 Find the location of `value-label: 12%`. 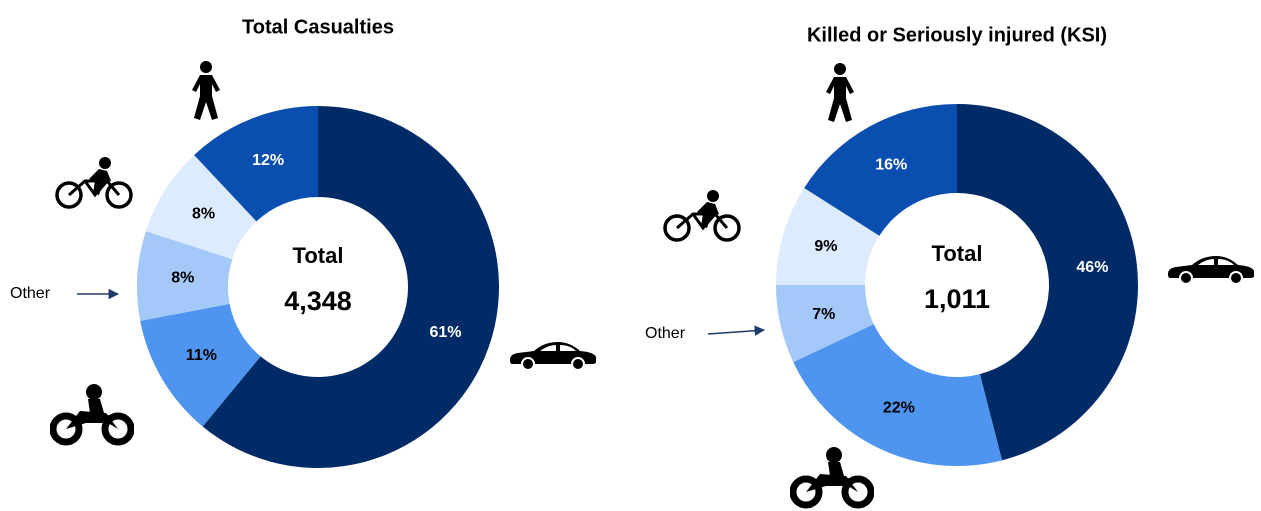

value-label: 12% is located at coordinates (268, 160).